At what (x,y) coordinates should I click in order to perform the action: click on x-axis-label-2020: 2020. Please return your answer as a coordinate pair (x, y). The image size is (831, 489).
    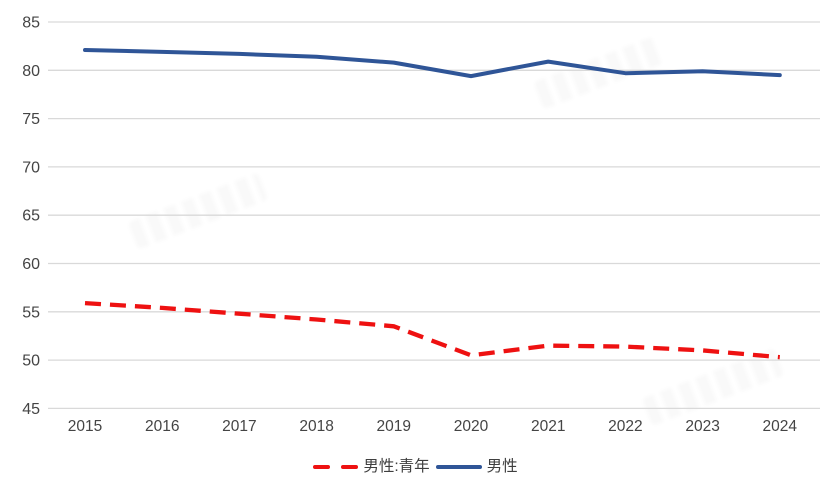
    Looking at the image, I should click on (471, 426).